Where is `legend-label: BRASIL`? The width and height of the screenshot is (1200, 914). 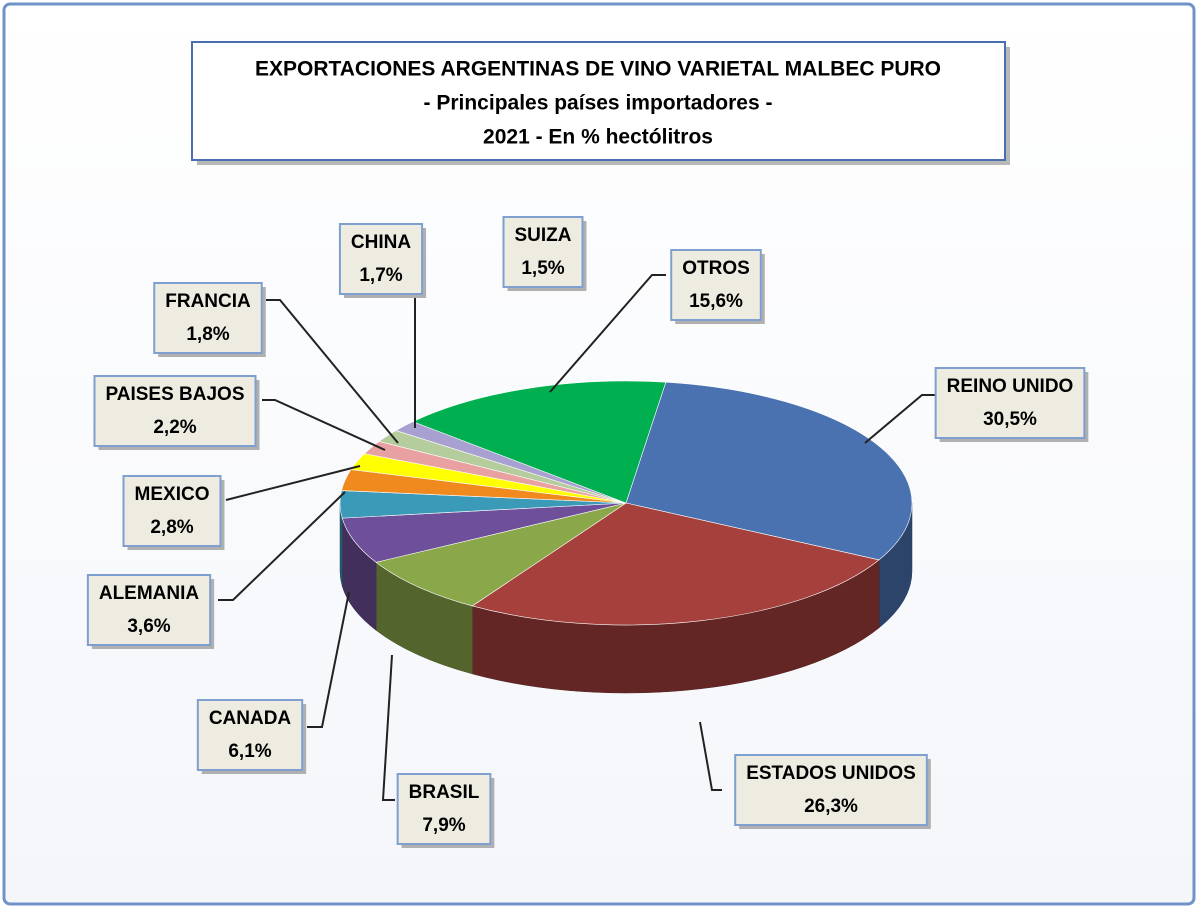 legend-label: BRASIL is located at coordinates (444, 792).